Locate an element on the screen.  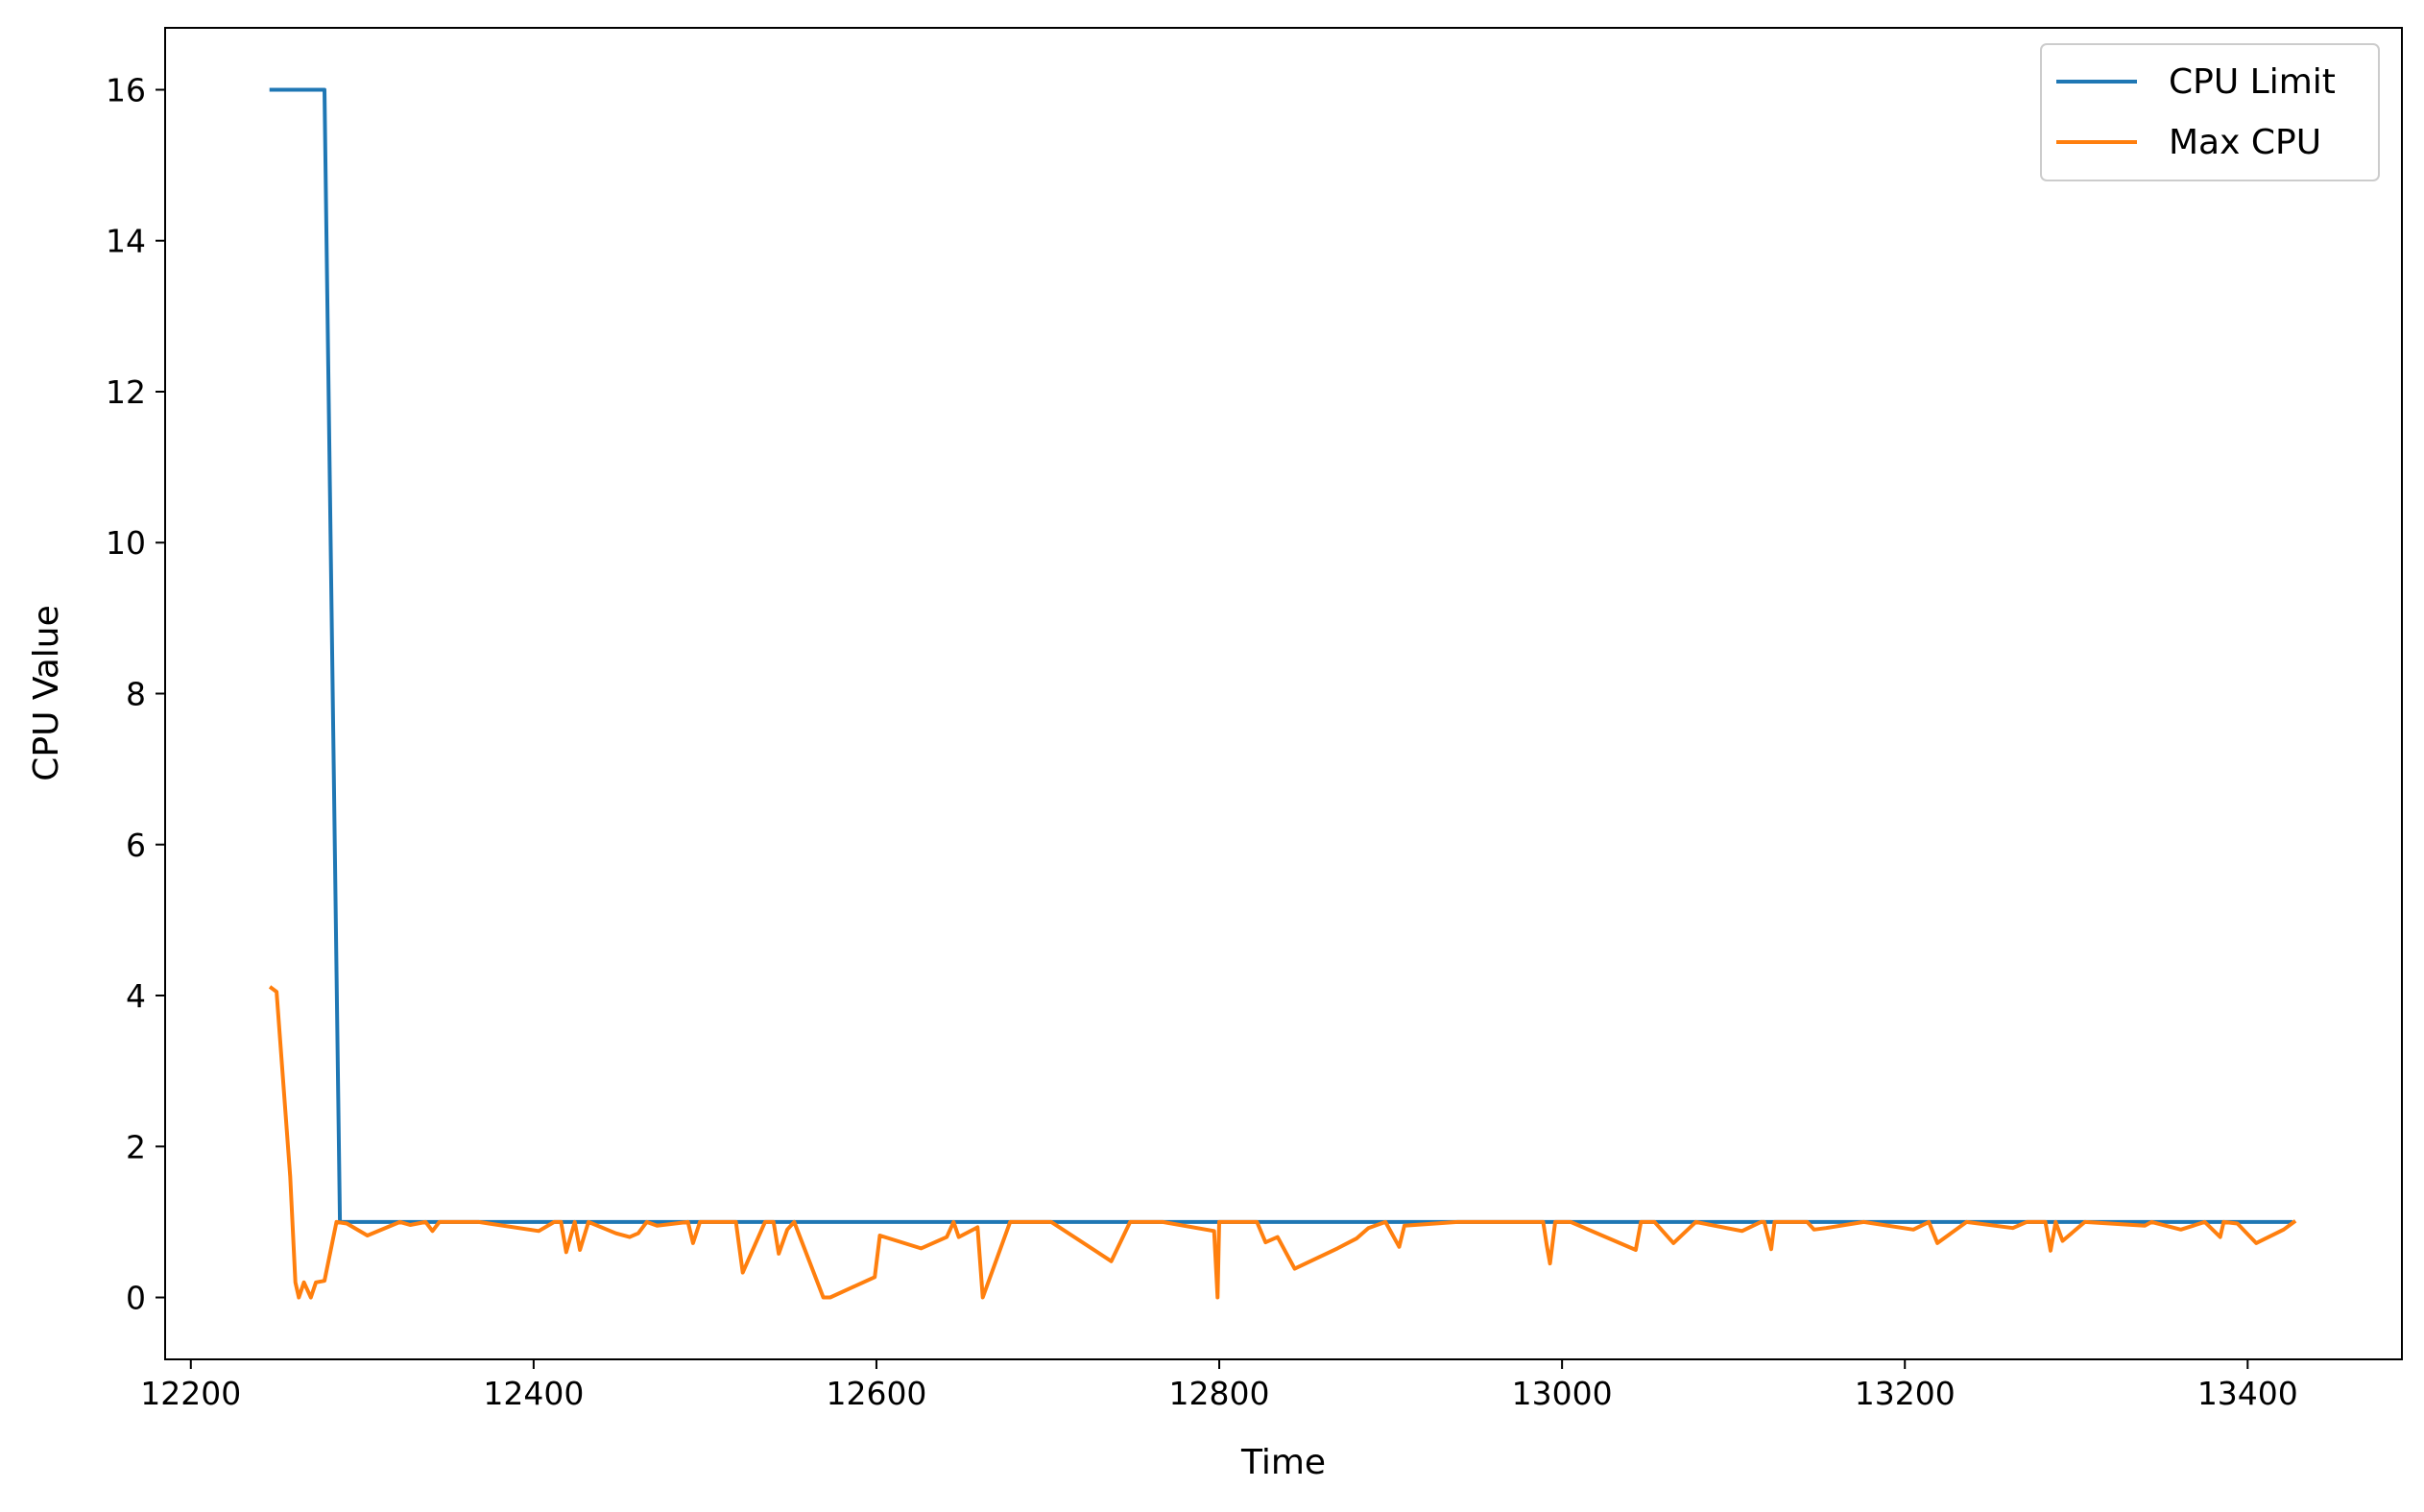
legend-label-cpu-limit: CPU Limit is located at coordinates (2252, 82).